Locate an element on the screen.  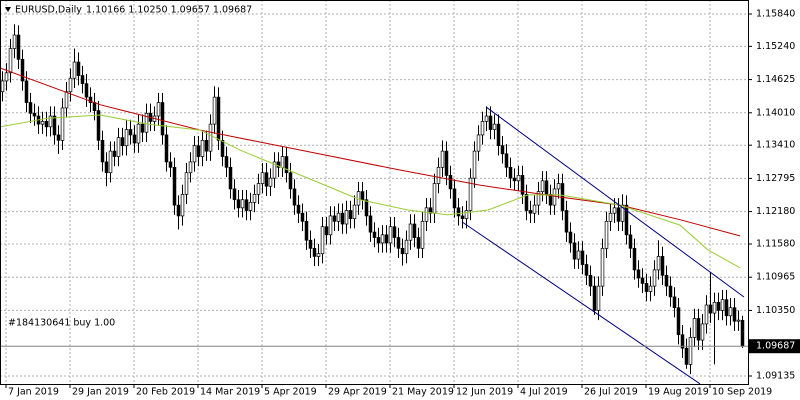
y-tick-label: 1.10965 is located at coordinates (775, 277).